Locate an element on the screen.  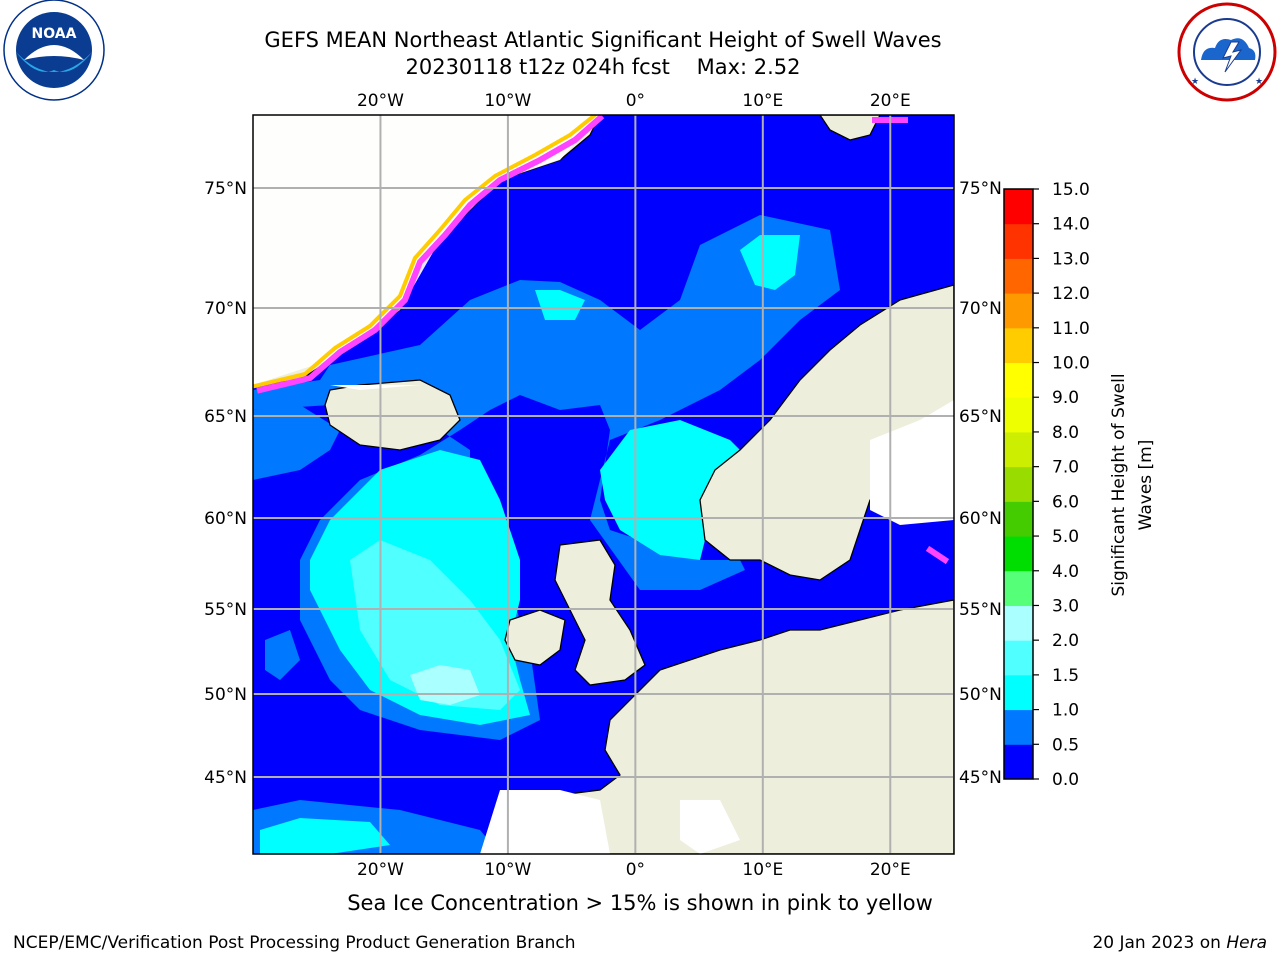
colorbar-label-line2: Waves [m] is located at coordinates (1146, 485).